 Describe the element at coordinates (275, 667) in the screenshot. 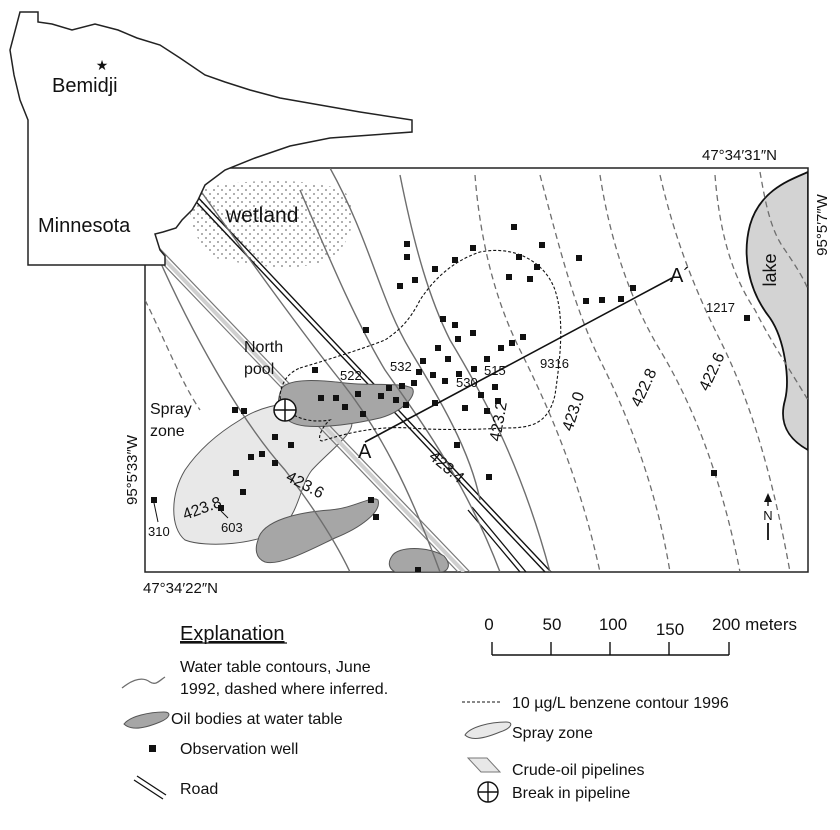

I see `legend-contours-text-1: Water table contours, June` at that location.